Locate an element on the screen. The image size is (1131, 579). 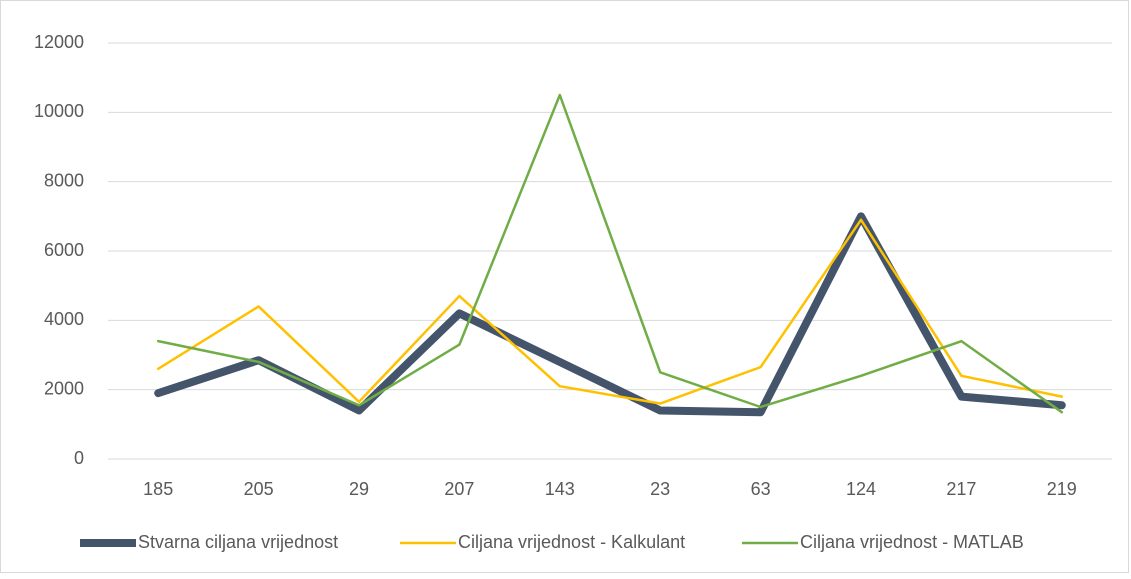
x-tick-label: 217 is located at coordinates (961, 489).